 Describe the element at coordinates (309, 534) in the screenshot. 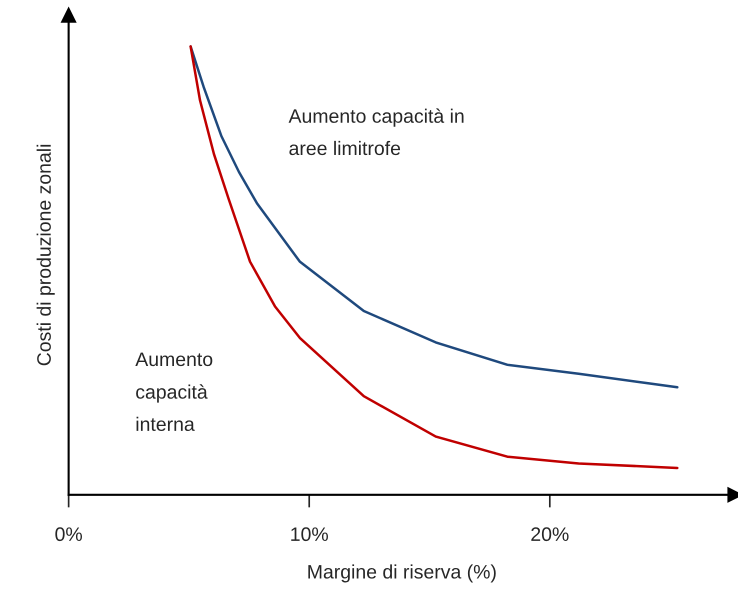

I see `x-tick-label: 10%` at that location.